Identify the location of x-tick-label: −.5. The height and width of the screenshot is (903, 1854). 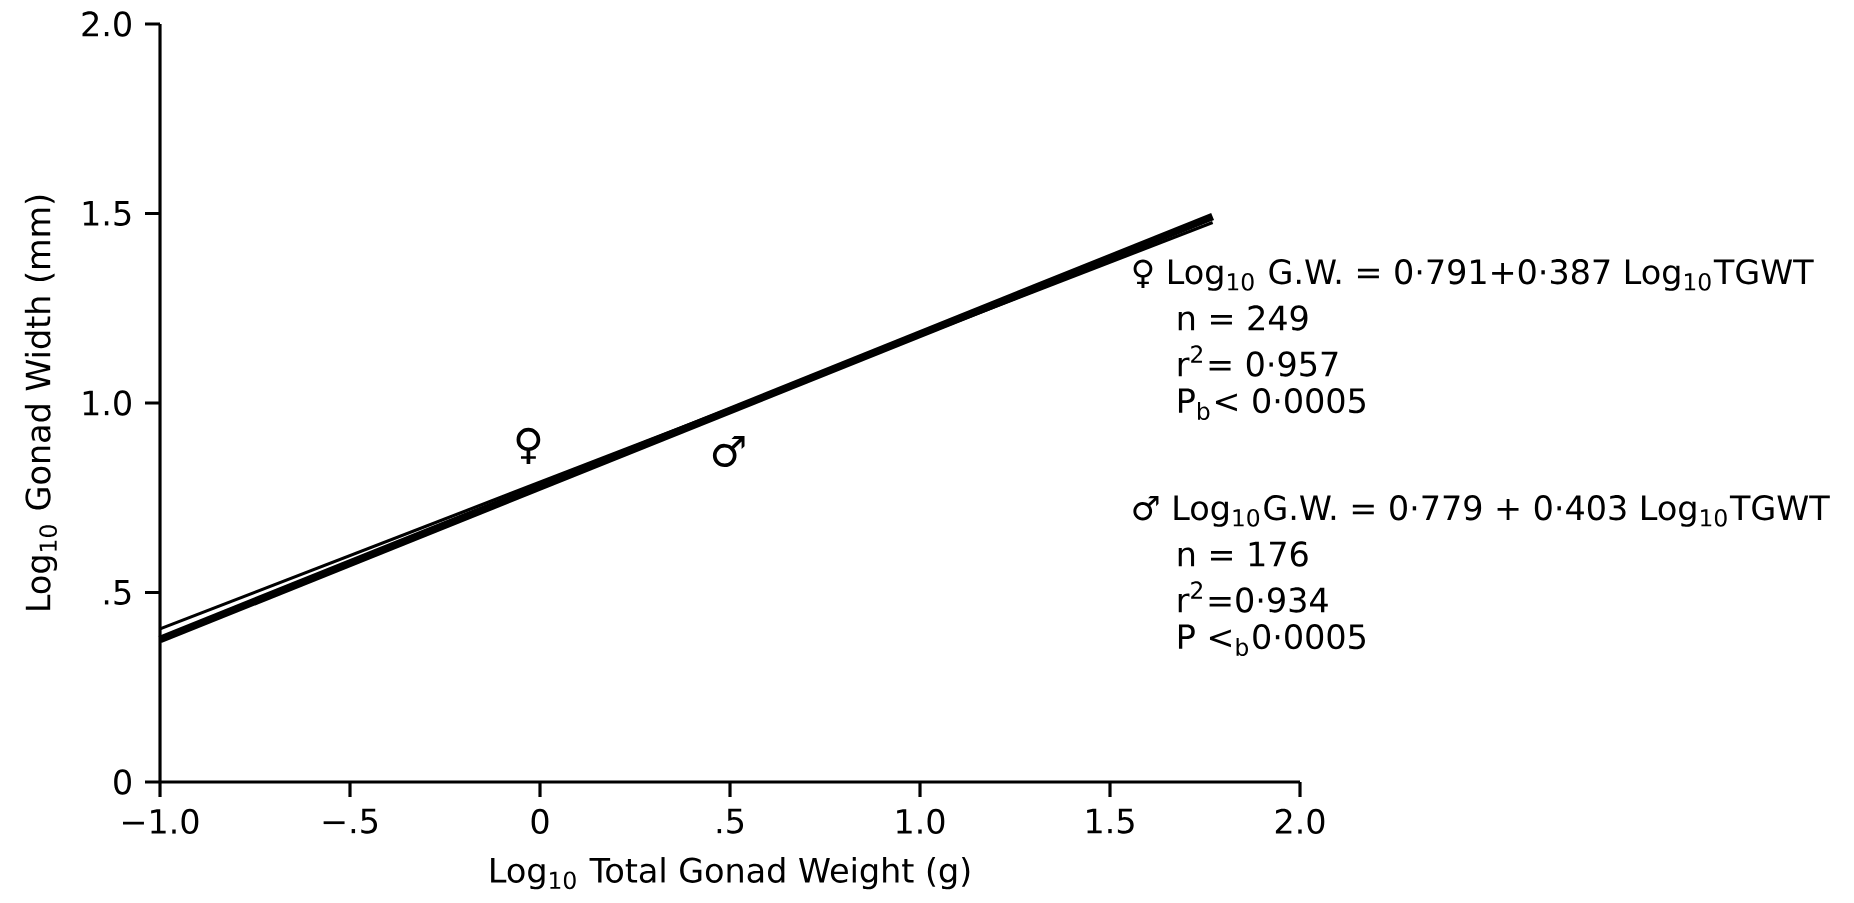
(350, 821).